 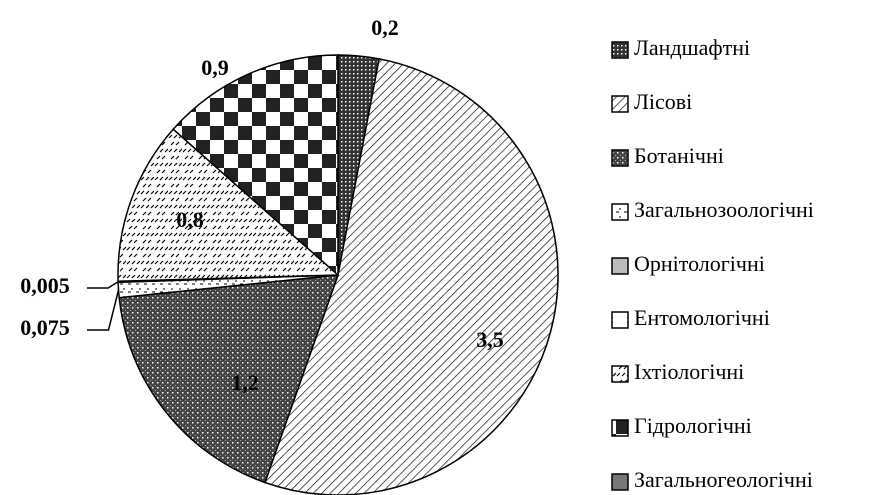 I want to click on data-label: 3,5, so click(x=490, y=339).